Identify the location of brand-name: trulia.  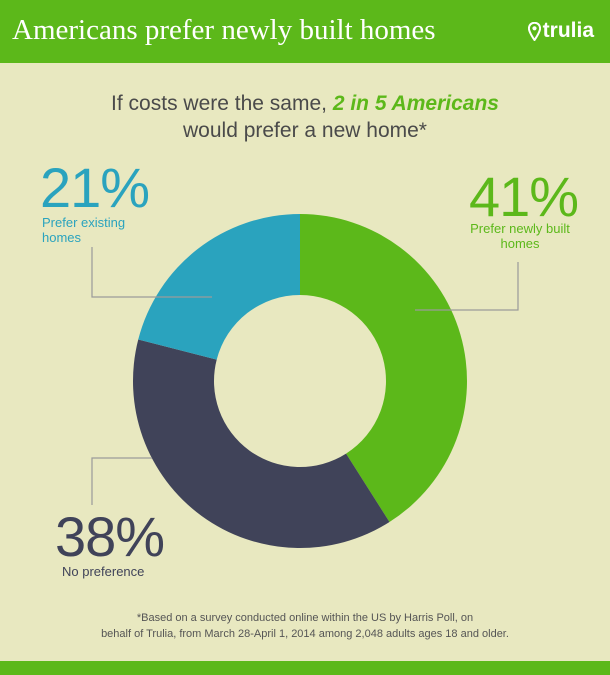
(568, 30).